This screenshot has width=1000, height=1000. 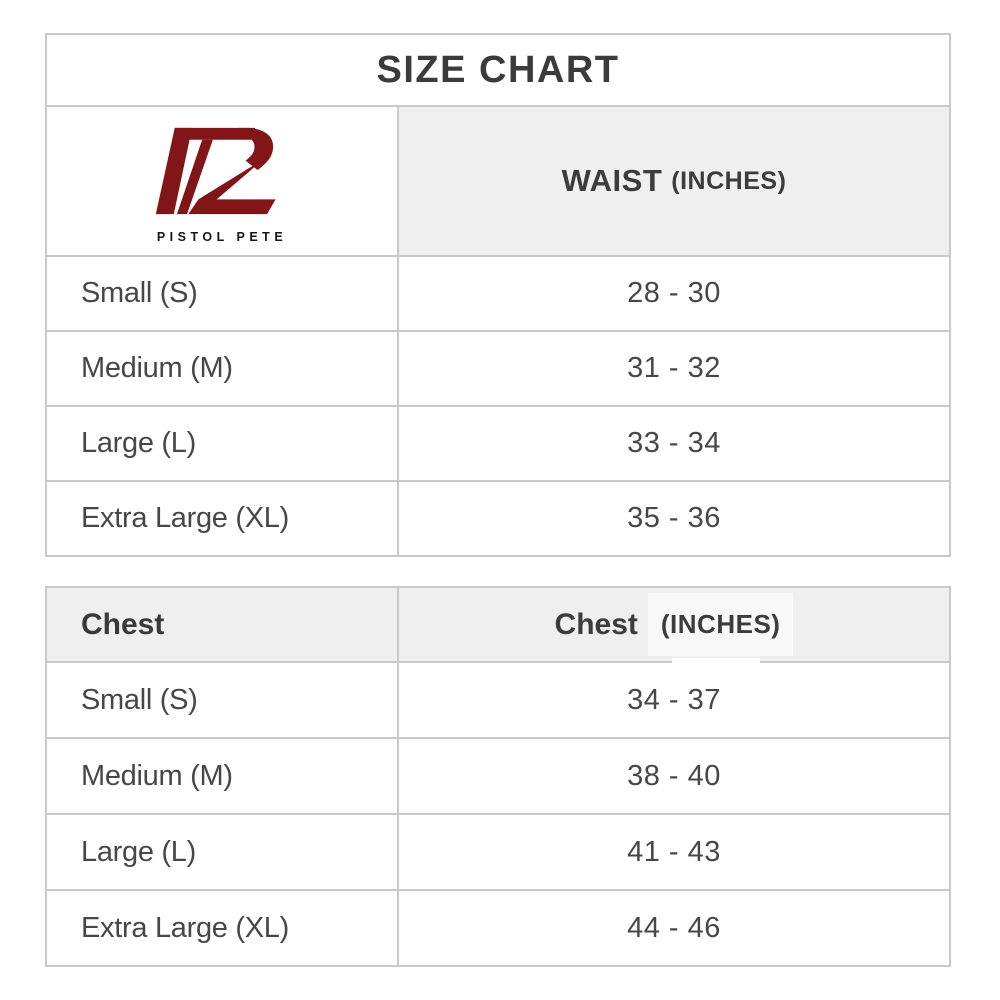 I want to click on chest-header-unit: (INCHES), so click(x=720, y=624).